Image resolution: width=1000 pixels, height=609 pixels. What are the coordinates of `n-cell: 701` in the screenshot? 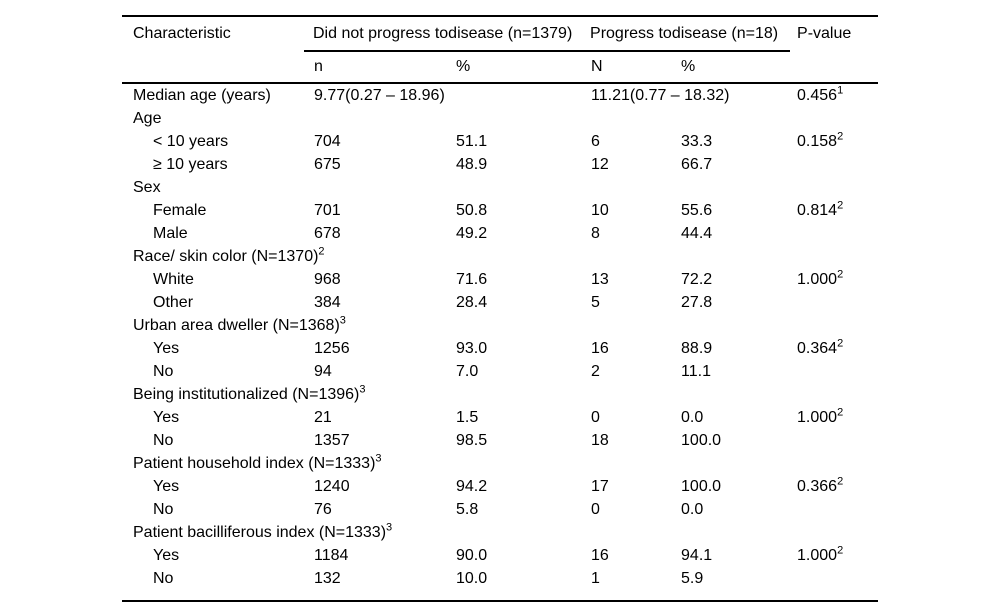 It's located at (327, 210).